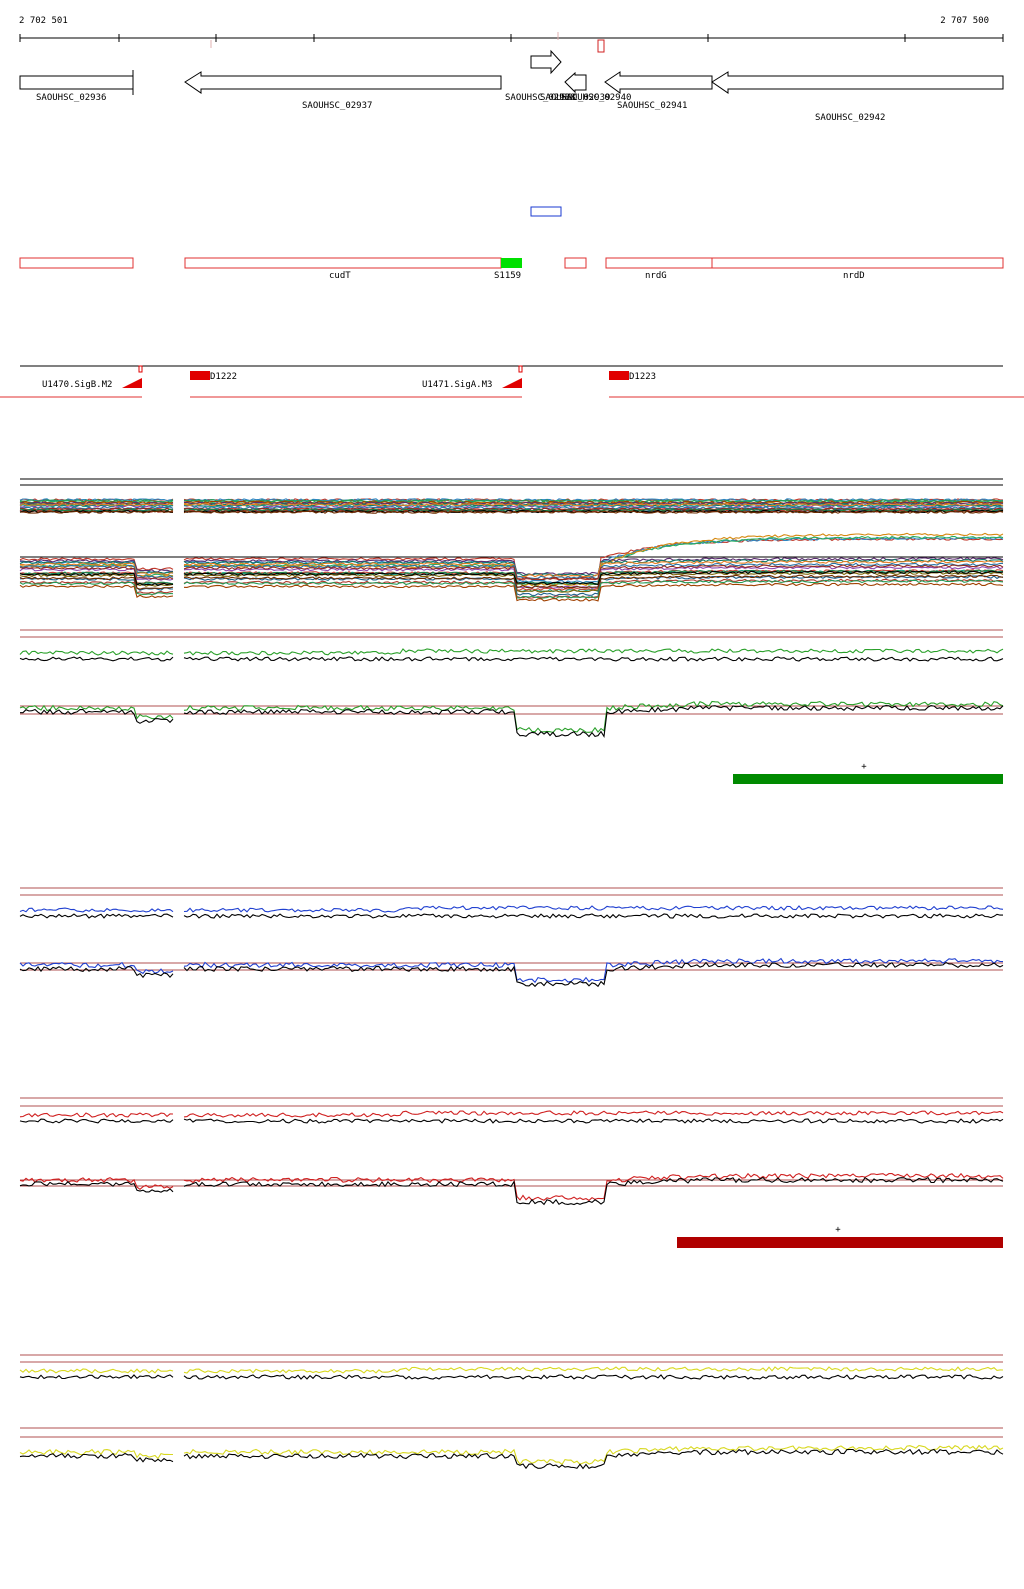 This screenshot has height=1589, width=1024. Describe the element at coordinates (656, 276) in the screenshot. I see `feature-label: nrdG` at that location.